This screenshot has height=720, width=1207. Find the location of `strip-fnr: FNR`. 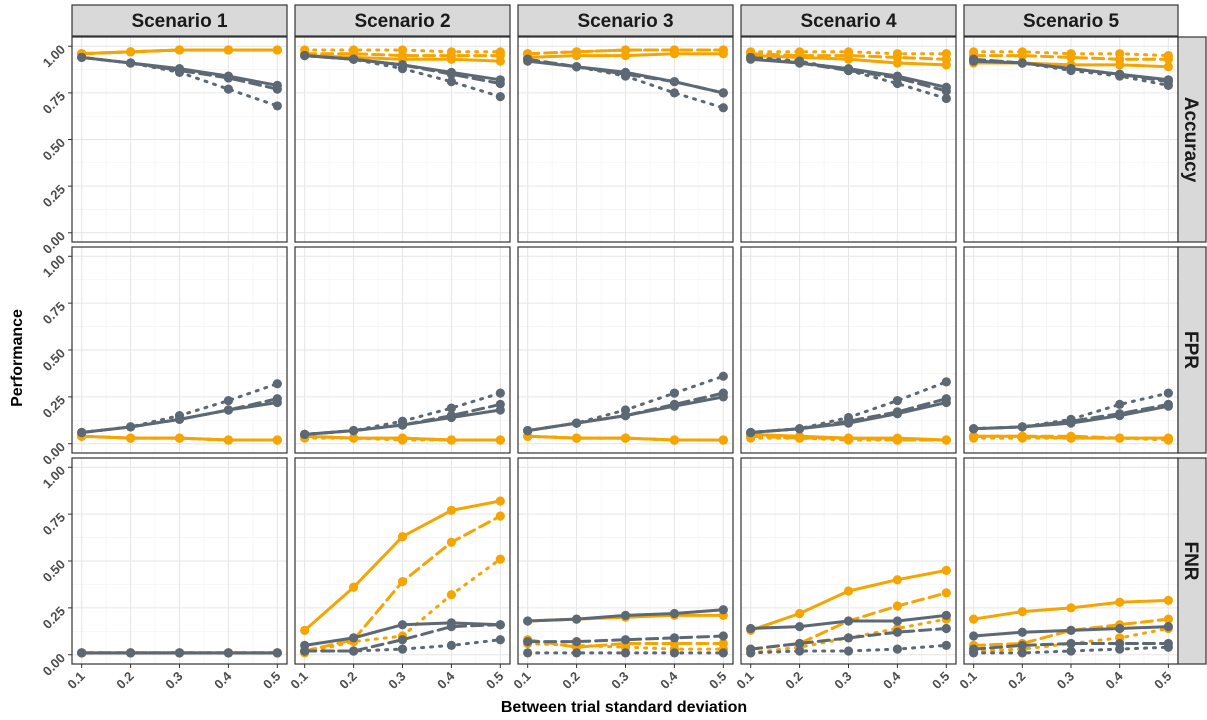

strip-fnr: FNR is located at coordinates (1192, 561).